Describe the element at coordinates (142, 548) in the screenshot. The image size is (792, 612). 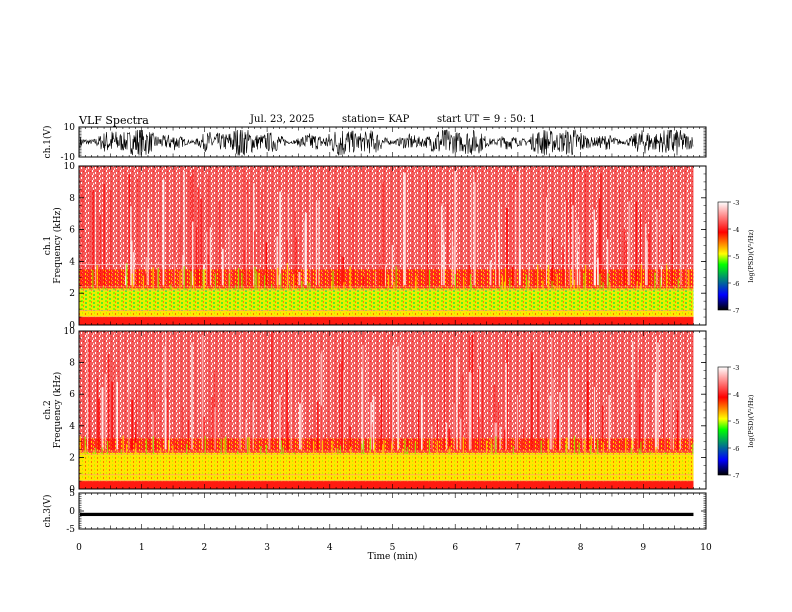
I see `x-tick-label: 1` at that location.